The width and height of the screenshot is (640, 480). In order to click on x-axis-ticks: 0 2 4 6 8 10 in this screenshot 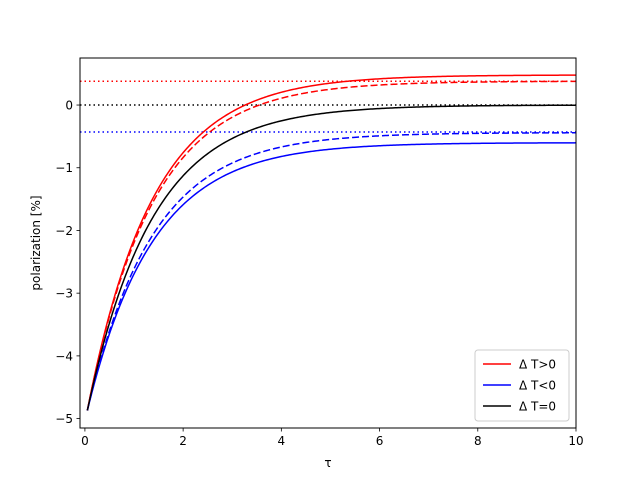, I will do `click(332, 438)`.